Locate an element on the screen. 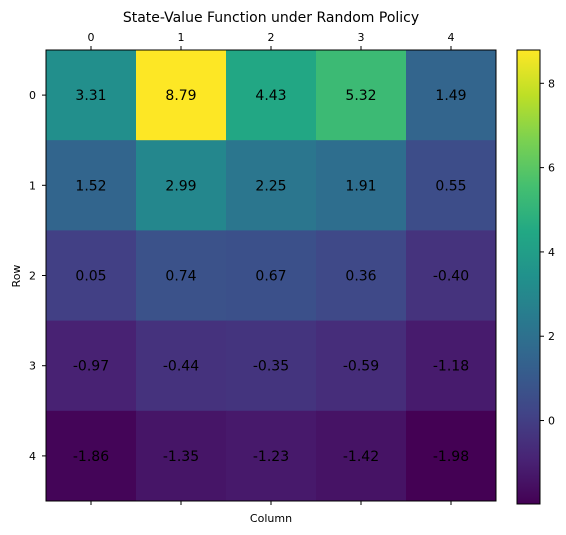  cell-value-label: -0.44 is located at coordinates (181, 367).